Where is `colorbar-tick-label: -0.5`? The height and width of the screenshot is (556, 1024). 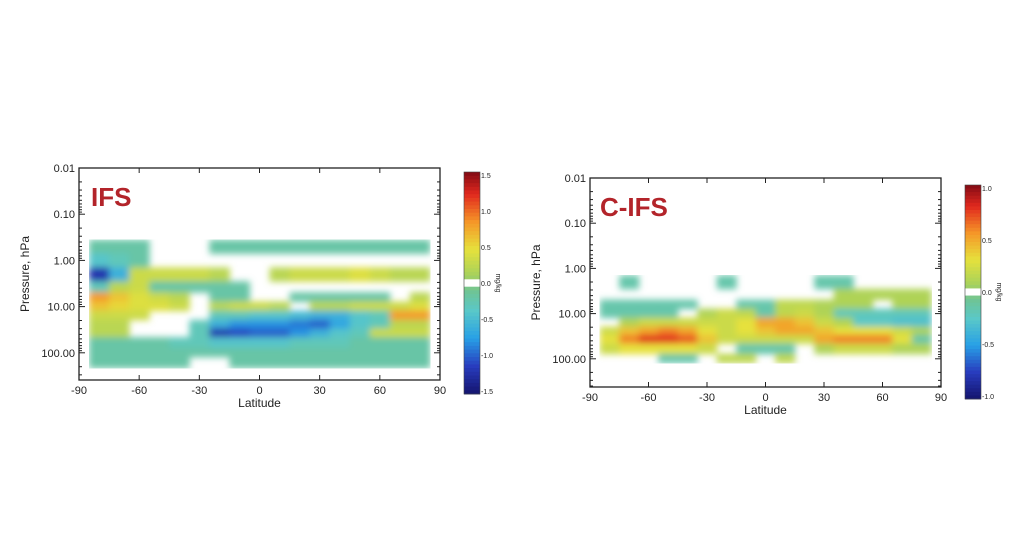 colorbar-tick-label: -0.5 is located at coordinates (988, 345).